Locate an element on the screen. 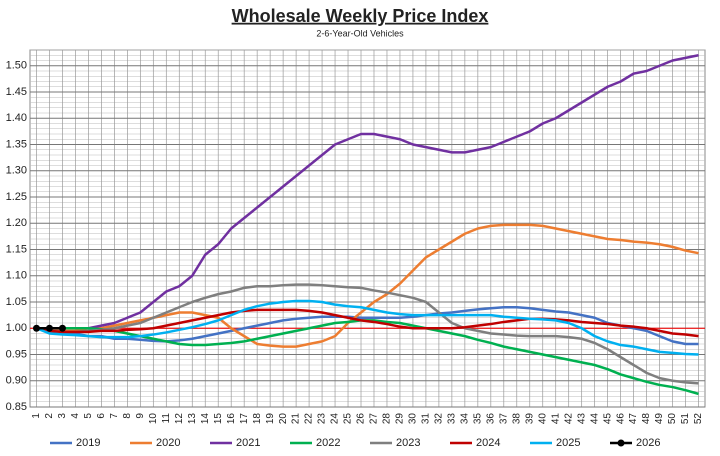 Image resolution: width=720 pixels, height=456 pixels. y-tick-label: 1.10 is located at coordinates (16, 276).